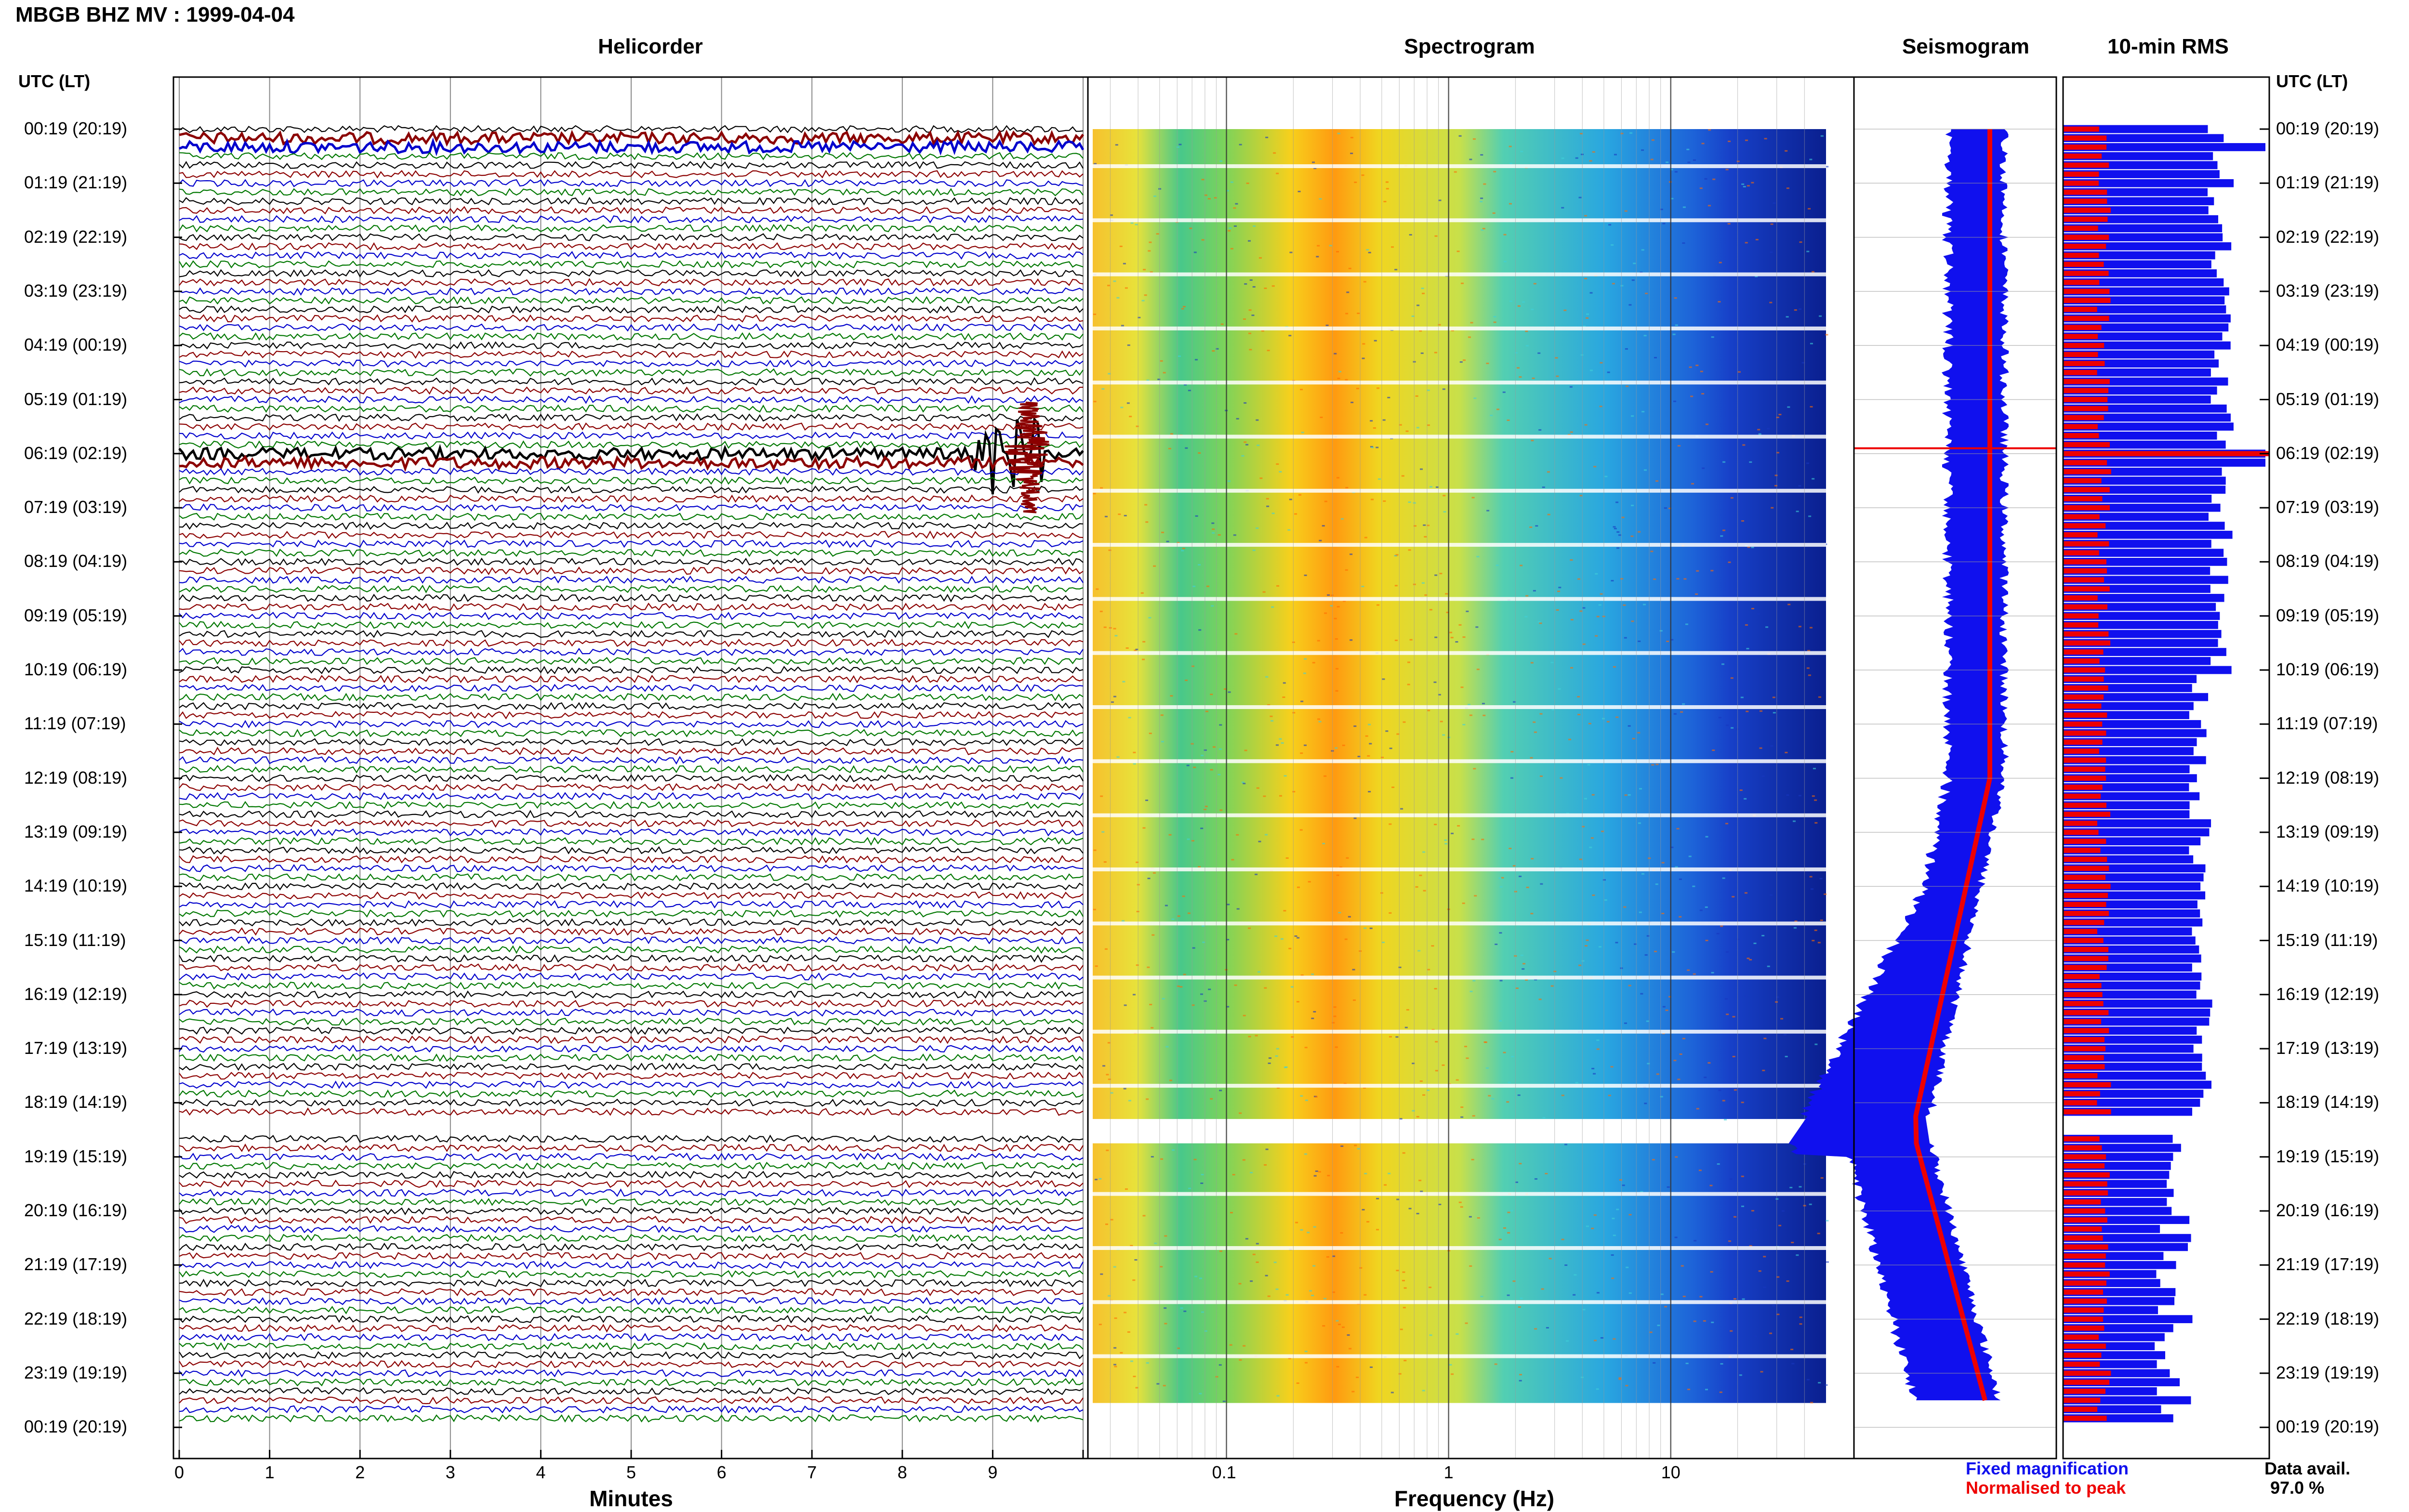 The image size is (2409, 1512). I want to click on time-label-right: 20:19 (16:19), so click(2328, 1210).